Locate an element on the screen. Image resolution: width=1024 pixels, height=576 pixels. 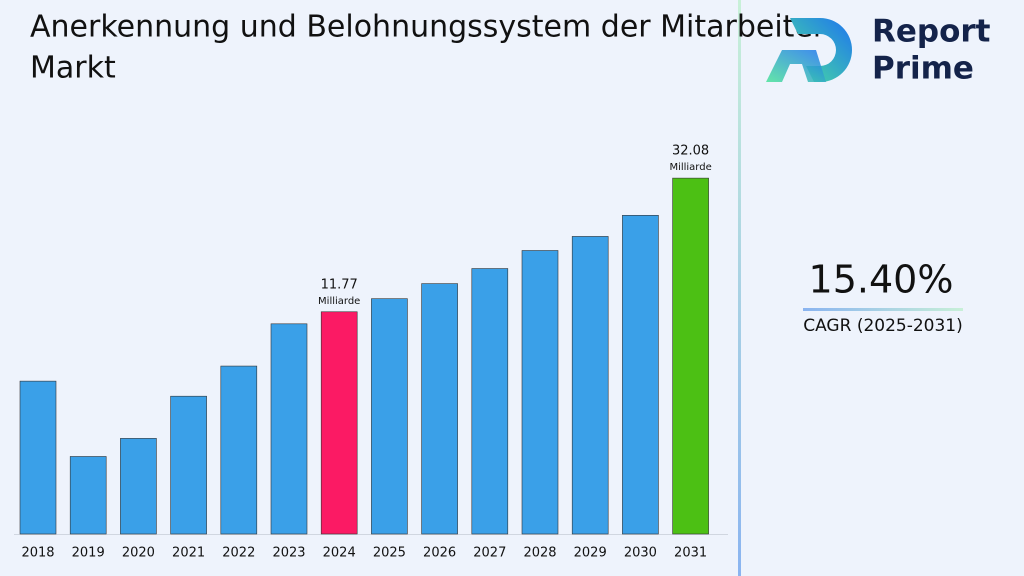
x-tick-label: 2021 is located at coordinates (188, 553).